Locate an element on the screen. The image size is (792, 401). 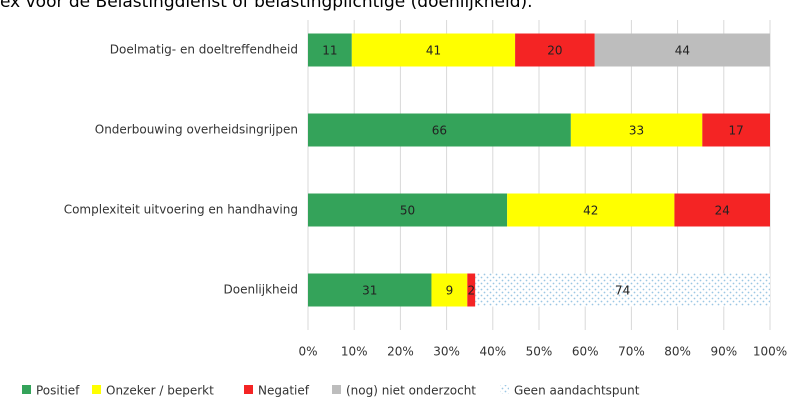
x-tick-label: 50% is located at coordinates (539, 352).